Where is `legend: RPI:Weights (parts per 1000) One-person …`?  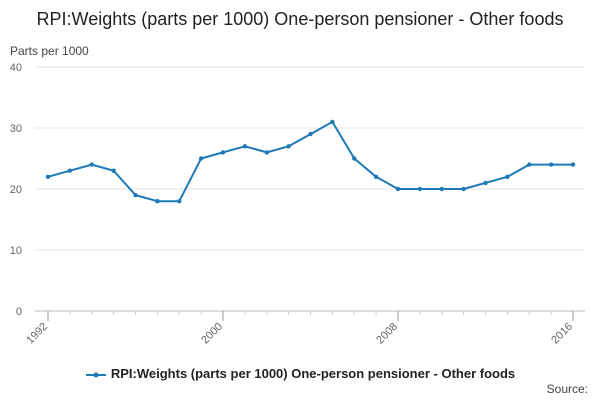 legend: RPI:Weights (parts per 1000) One-person … is located at coordinates (300, 373).